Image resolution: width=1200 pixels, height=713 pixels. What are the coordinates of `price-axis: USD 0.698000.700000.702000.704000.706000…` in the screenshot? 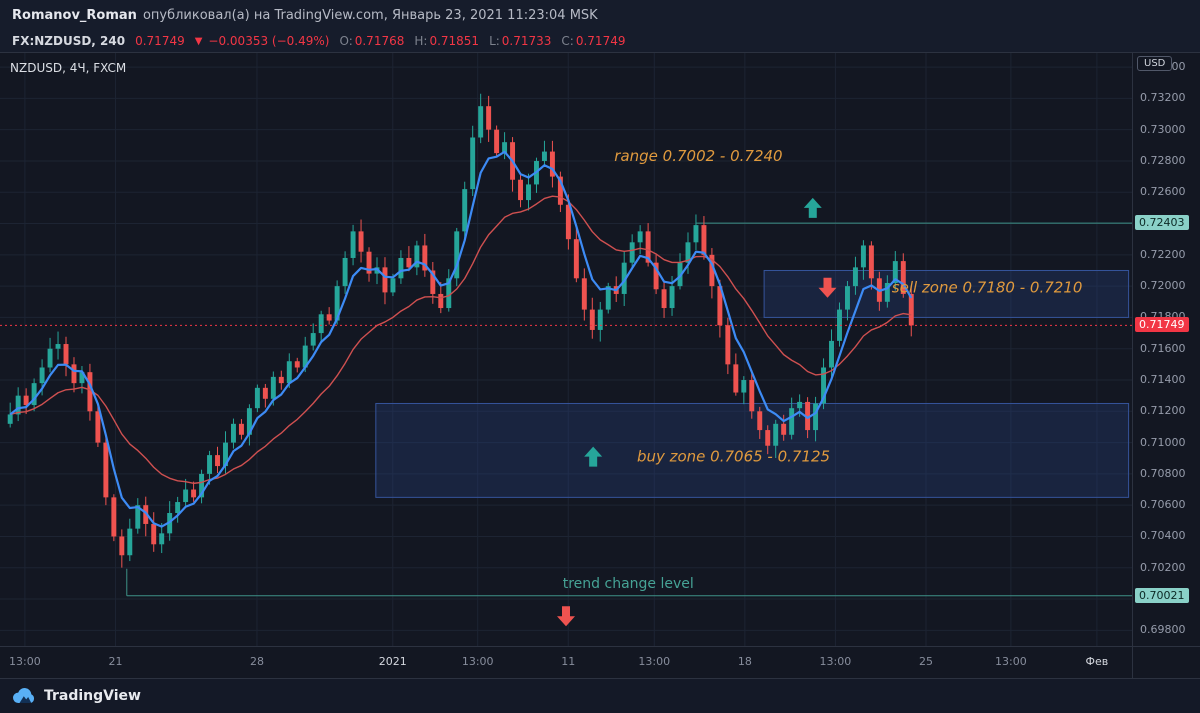 It's located at (1166, 349).